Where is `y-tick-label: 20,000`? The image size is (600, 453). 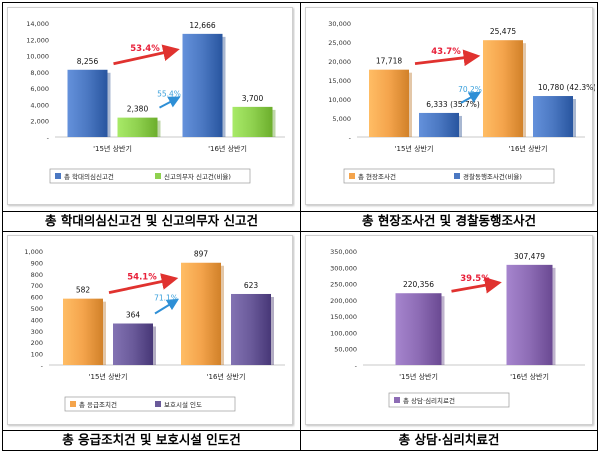 y-tick-label: 20,000 is located at coordinates (339, 62).